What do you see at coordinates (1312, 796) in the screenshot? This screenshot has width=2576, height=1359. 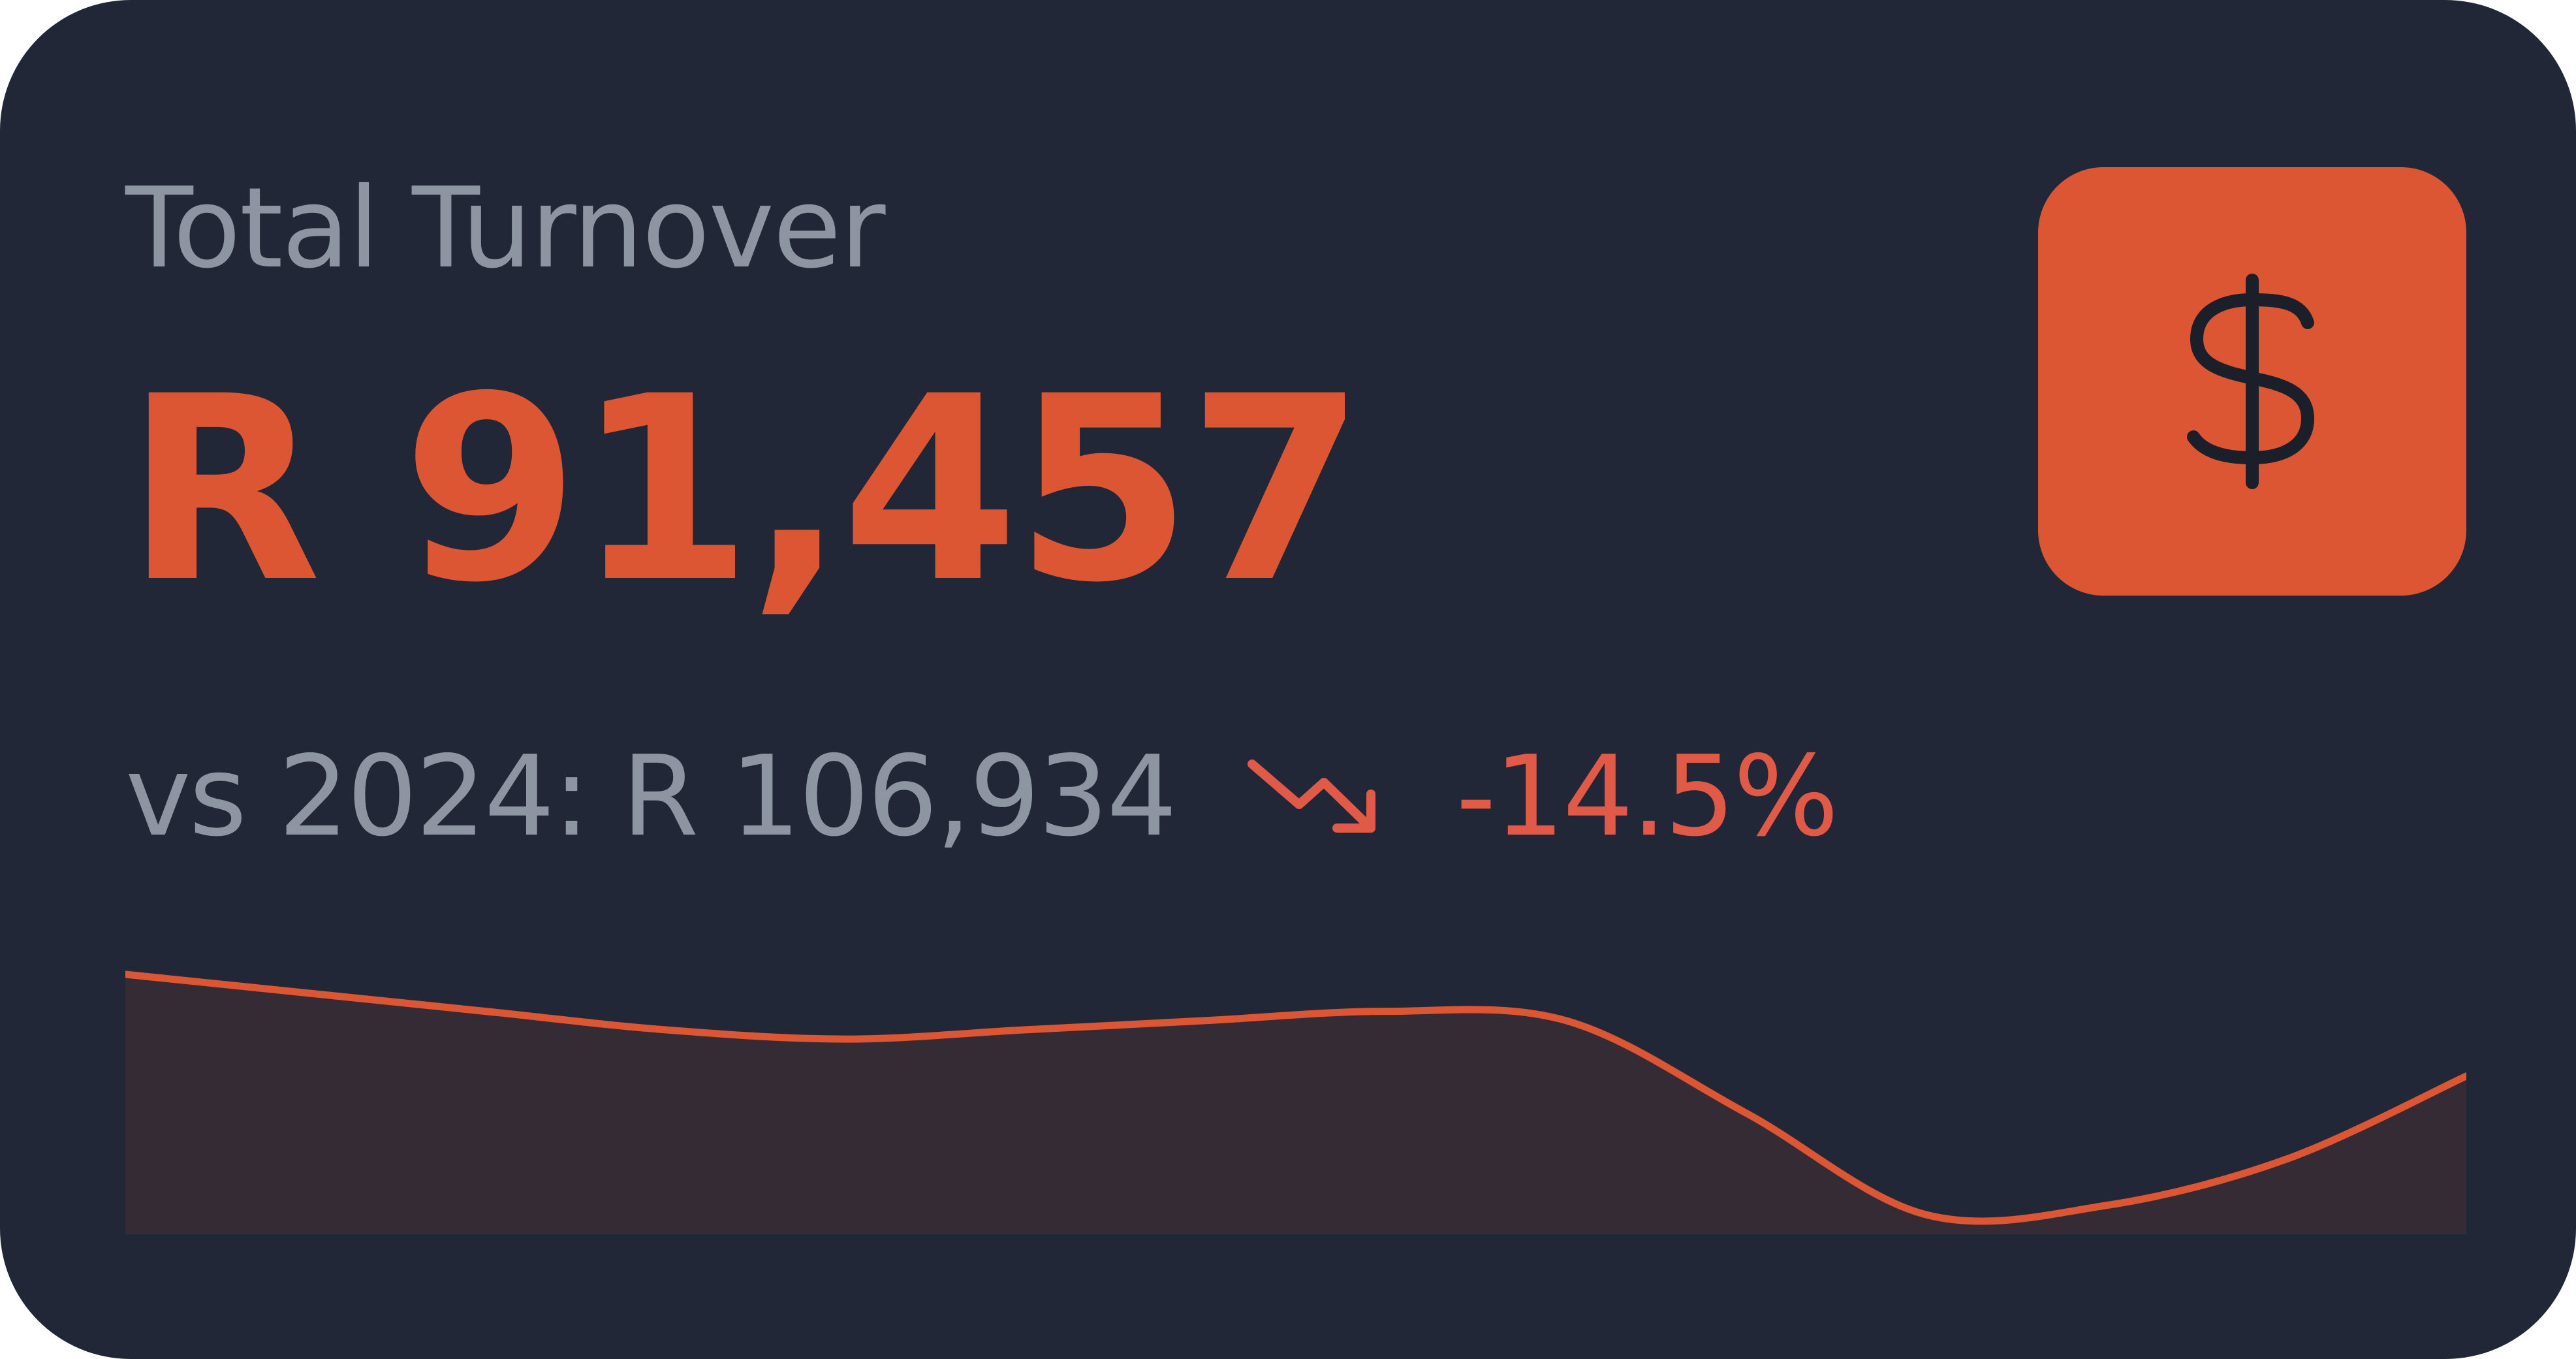 I see `trending-down-icon` at bounding box center [1312, 796].